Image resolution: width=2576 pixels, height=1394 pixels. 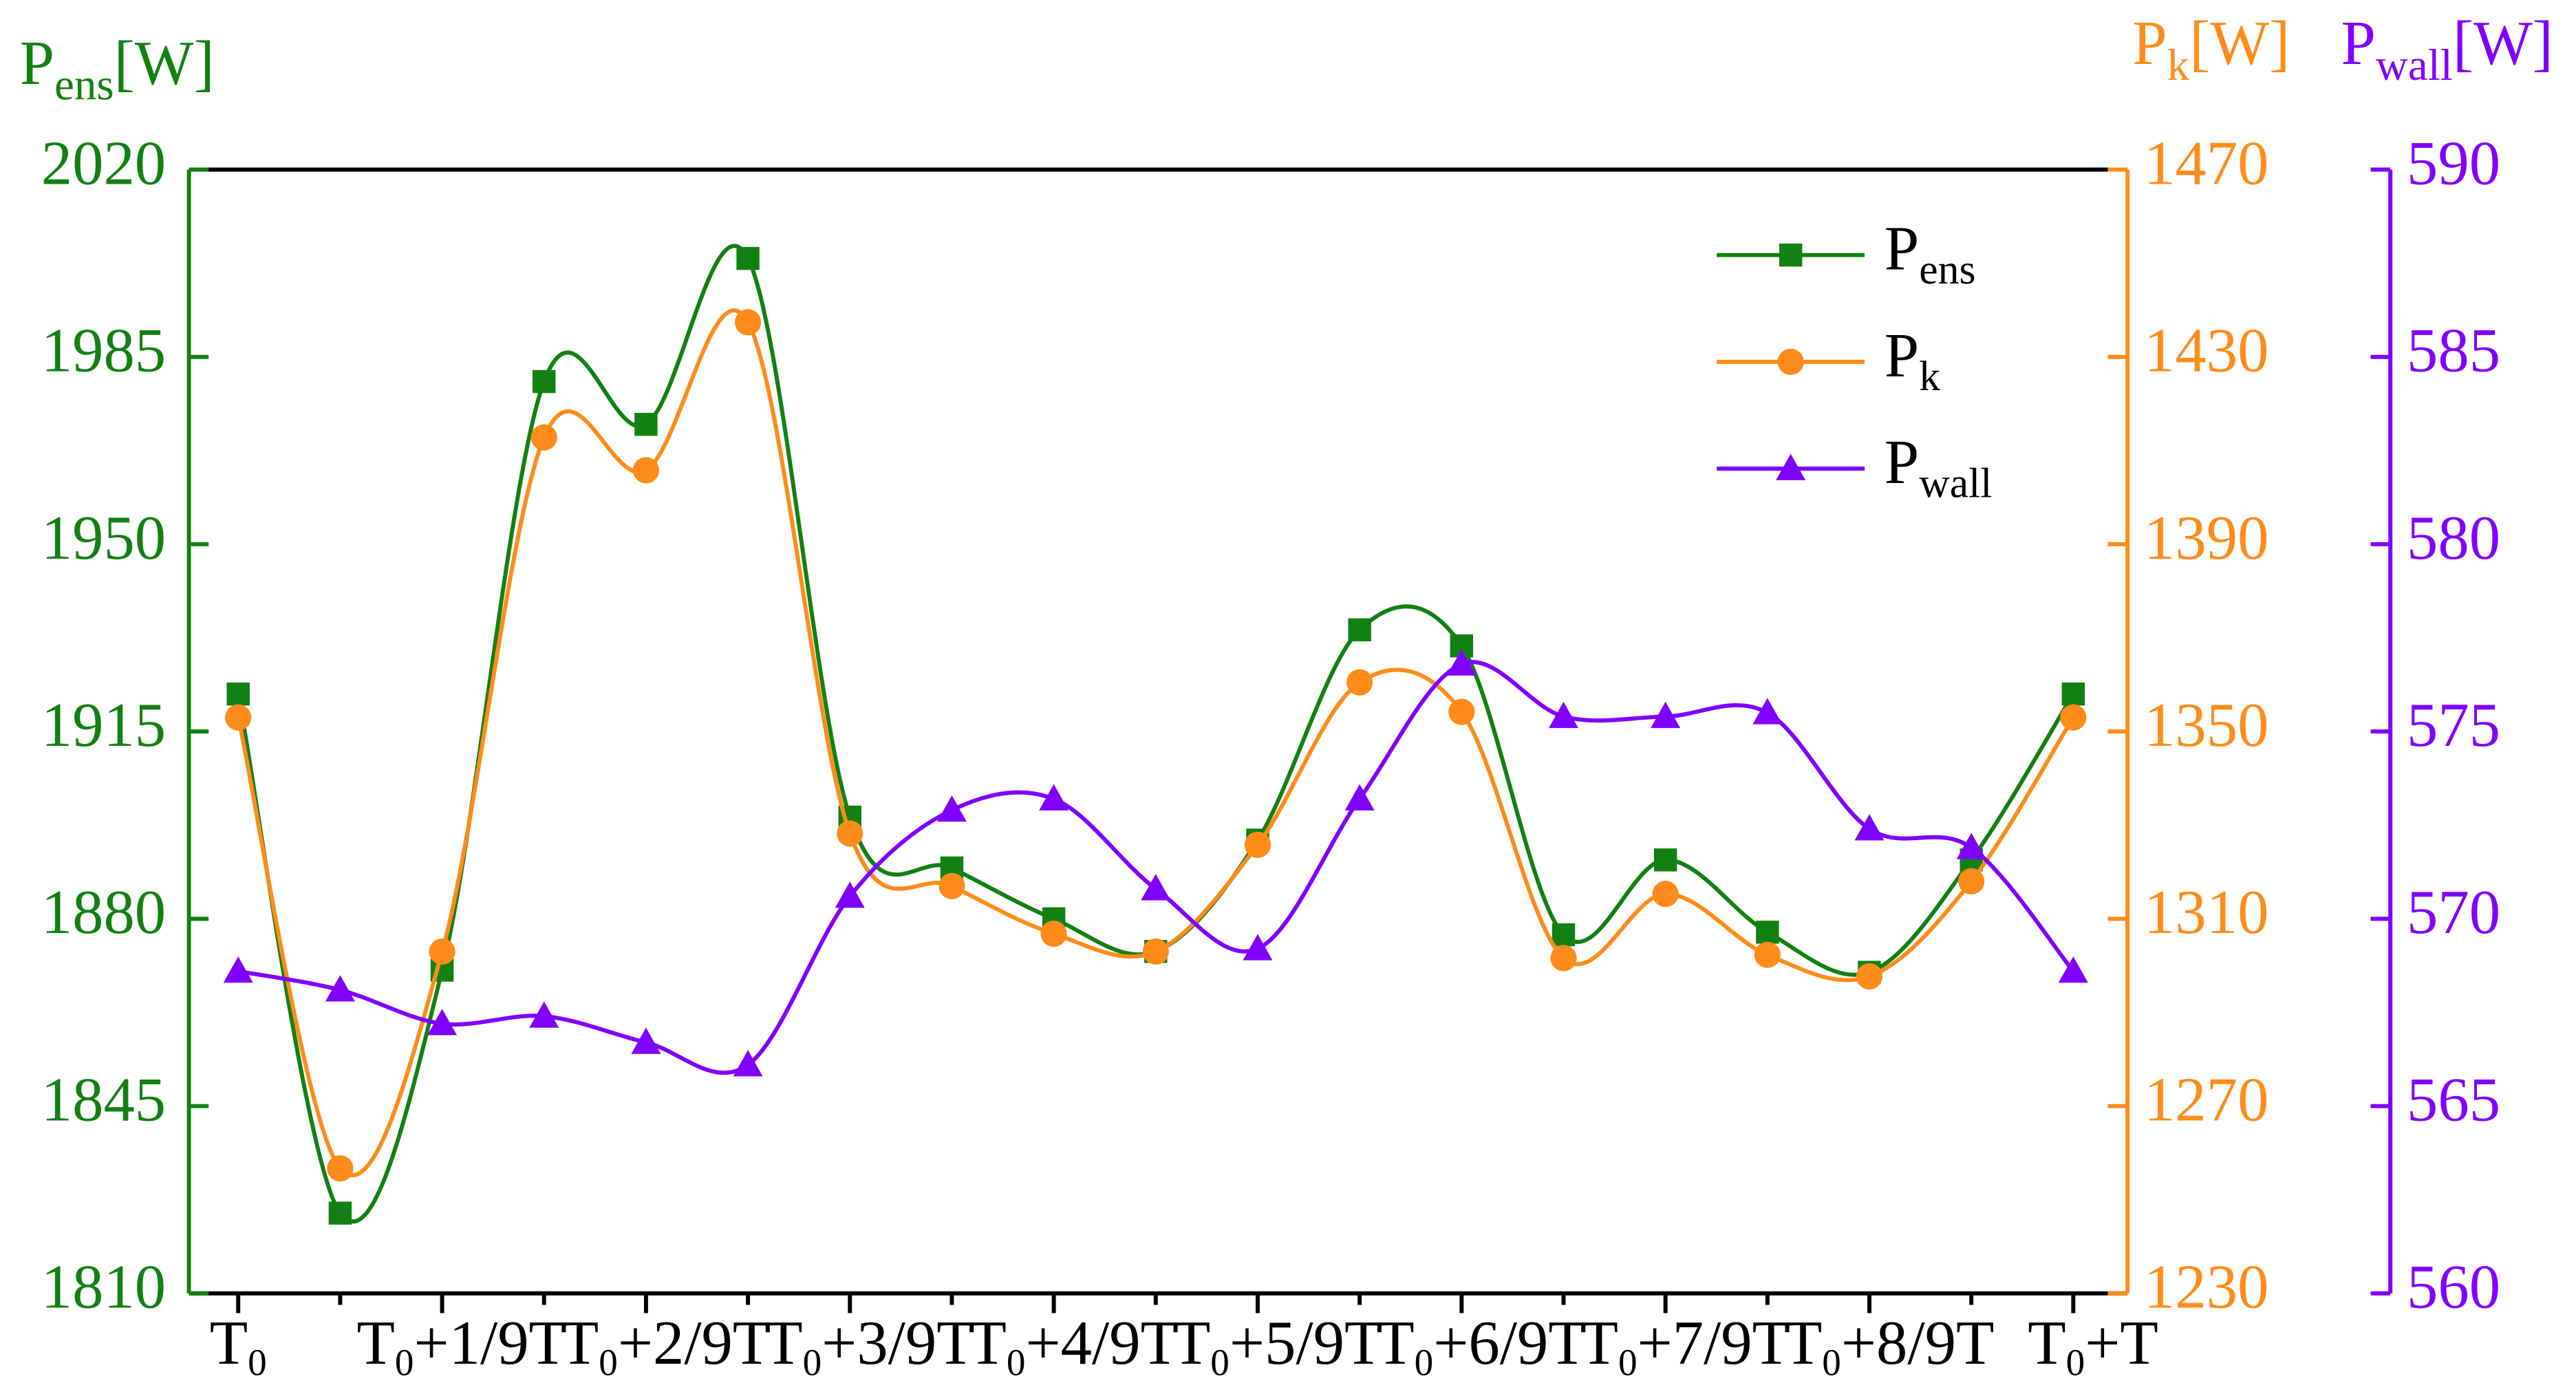 What do you see at coordinates (1073, 1345) in the screenshot?
I see `x-tick-label: T0+4/9T` at bounding box center [1073, 1345].